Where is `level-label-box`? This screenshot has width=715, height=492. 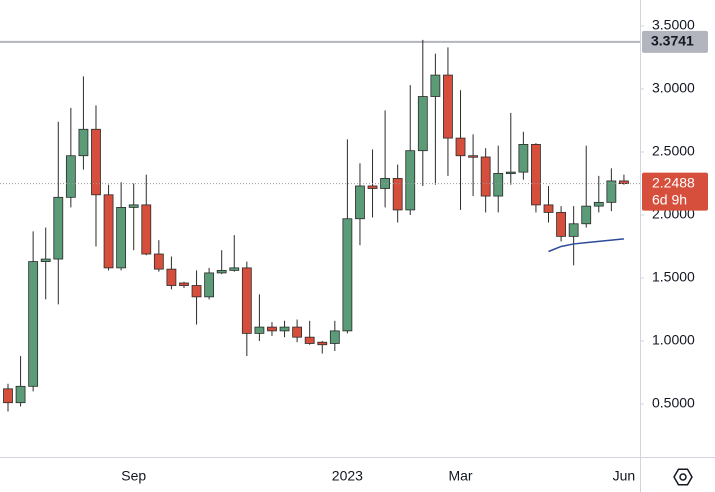 level-label-box is located at coordinates (675, 41).